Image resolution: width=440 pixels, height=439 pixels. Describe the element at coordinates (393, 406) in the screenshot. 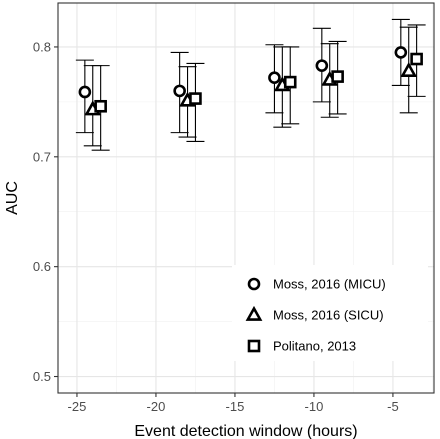

I see `x-tick-label: -5` at that location.